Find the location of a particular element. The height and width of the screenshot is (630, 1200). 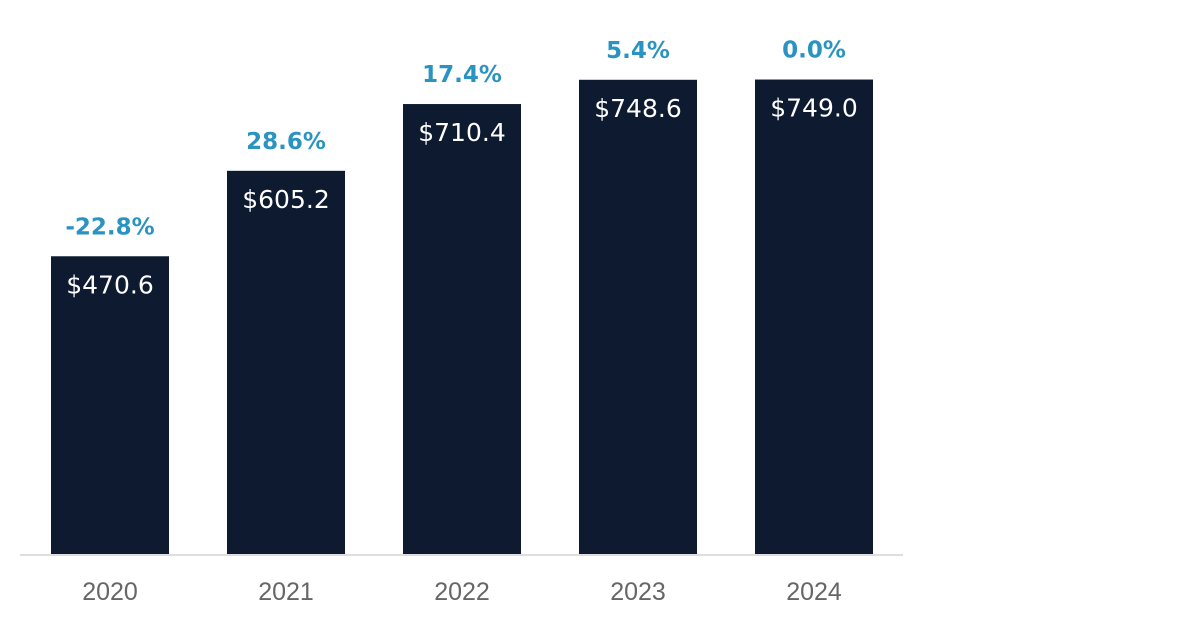

value-label-2023: $748.6 is located at coordinates (637, 108).